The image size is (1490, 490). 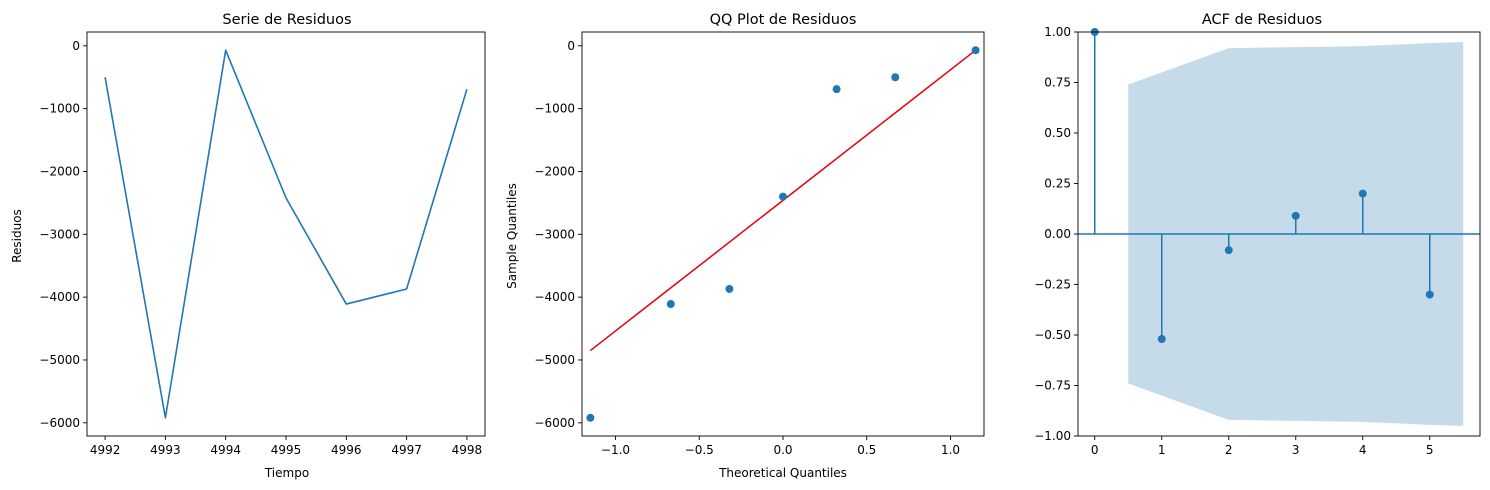 I want to click on qq-plot-xtick-label: 1.0, so click(x=950, y=450).